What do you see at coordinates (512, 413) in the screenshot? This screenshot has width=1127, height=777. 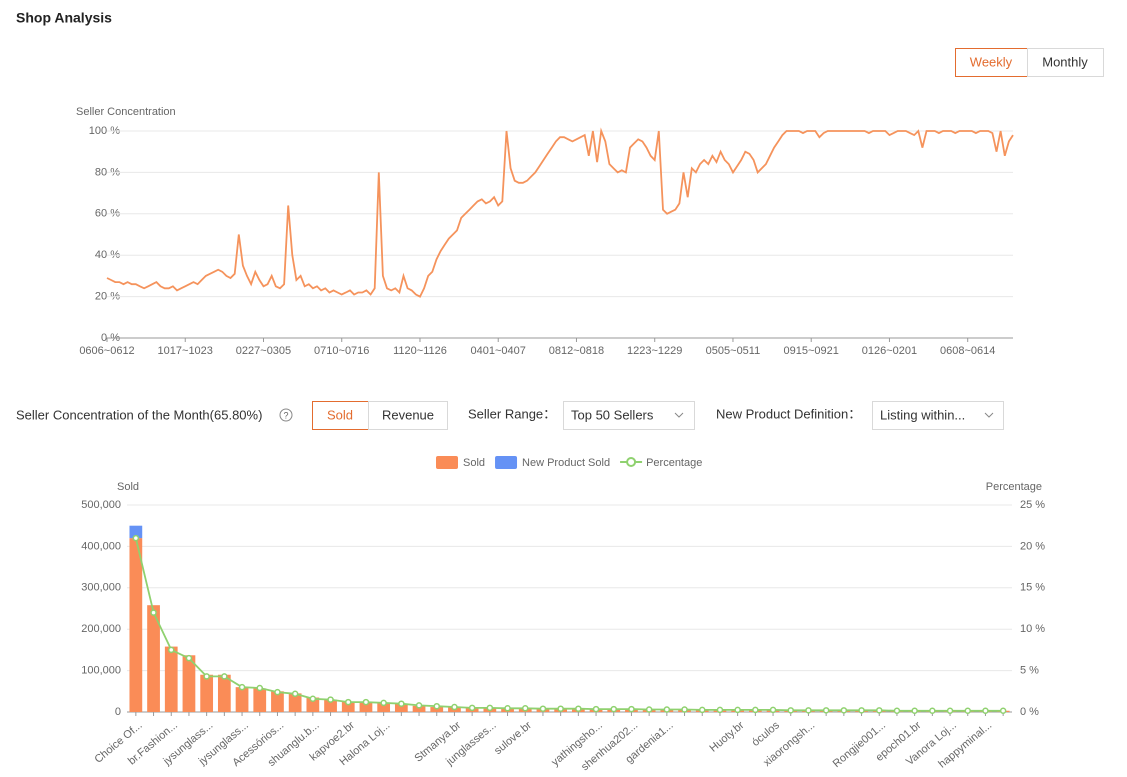 I see `seller-range-label: Seller Range：` at bounding box center [512, 413].